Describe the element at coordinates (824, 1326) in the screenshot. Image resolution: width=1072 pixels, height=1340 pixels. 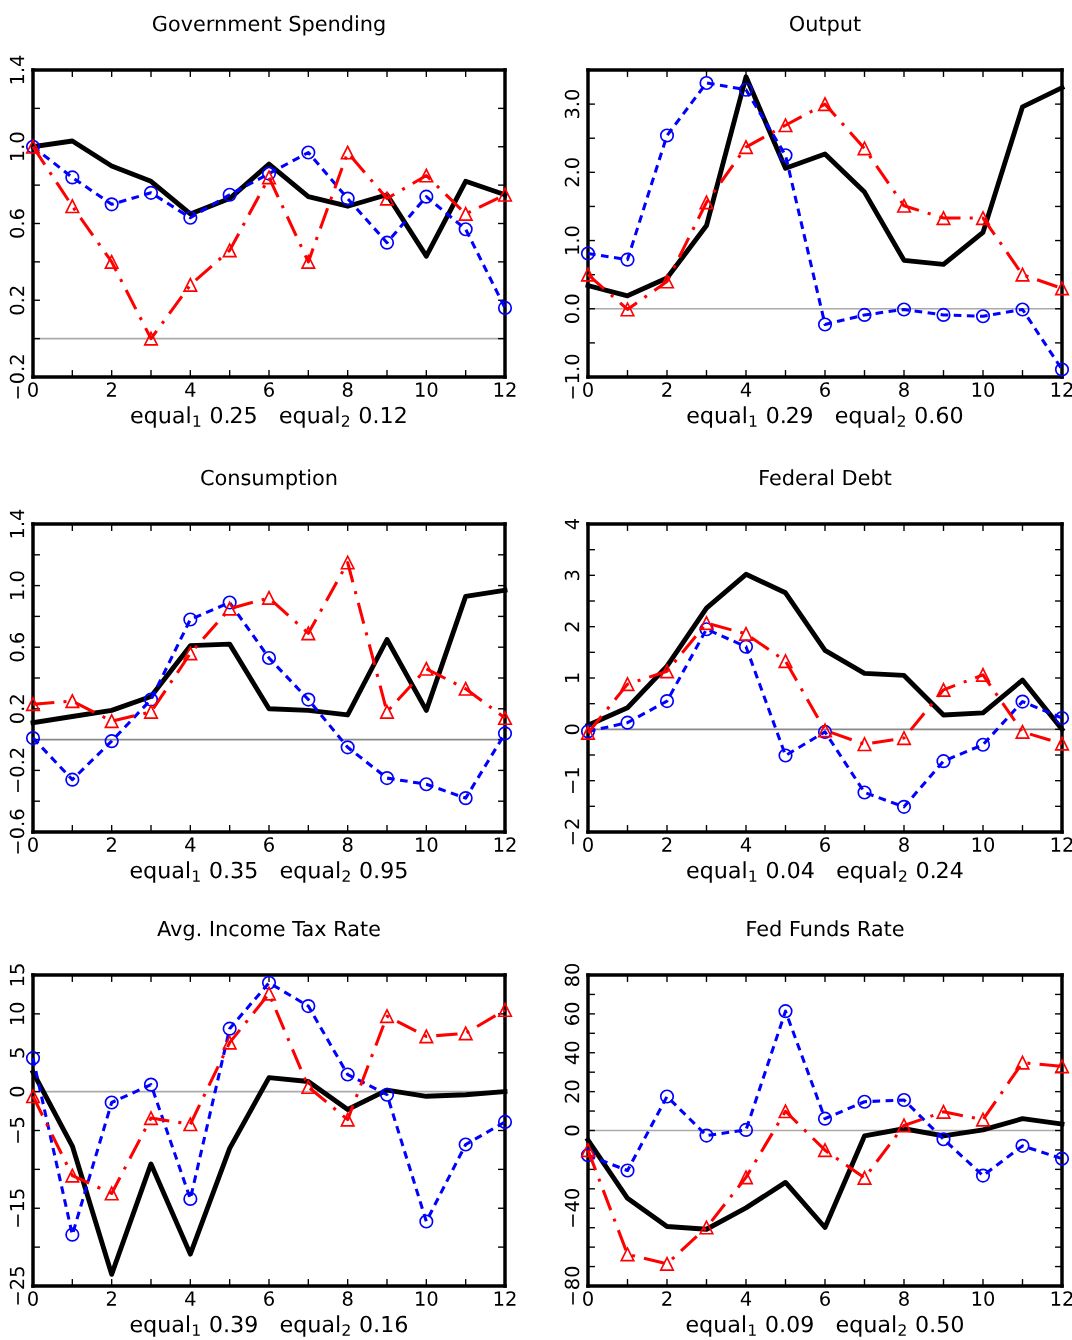
I see `x-axis-title: equal$_{1}$ 0.09 equal$_{2}$ 0.50` at that location.